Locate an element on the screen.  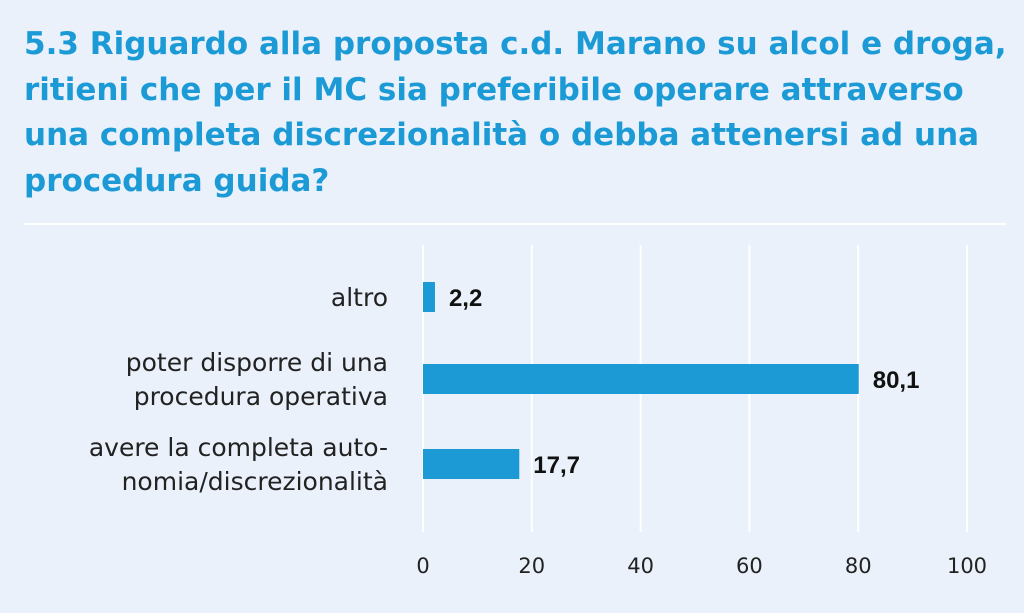
category-label: procedura operativa is located at coordinates (261, 396).